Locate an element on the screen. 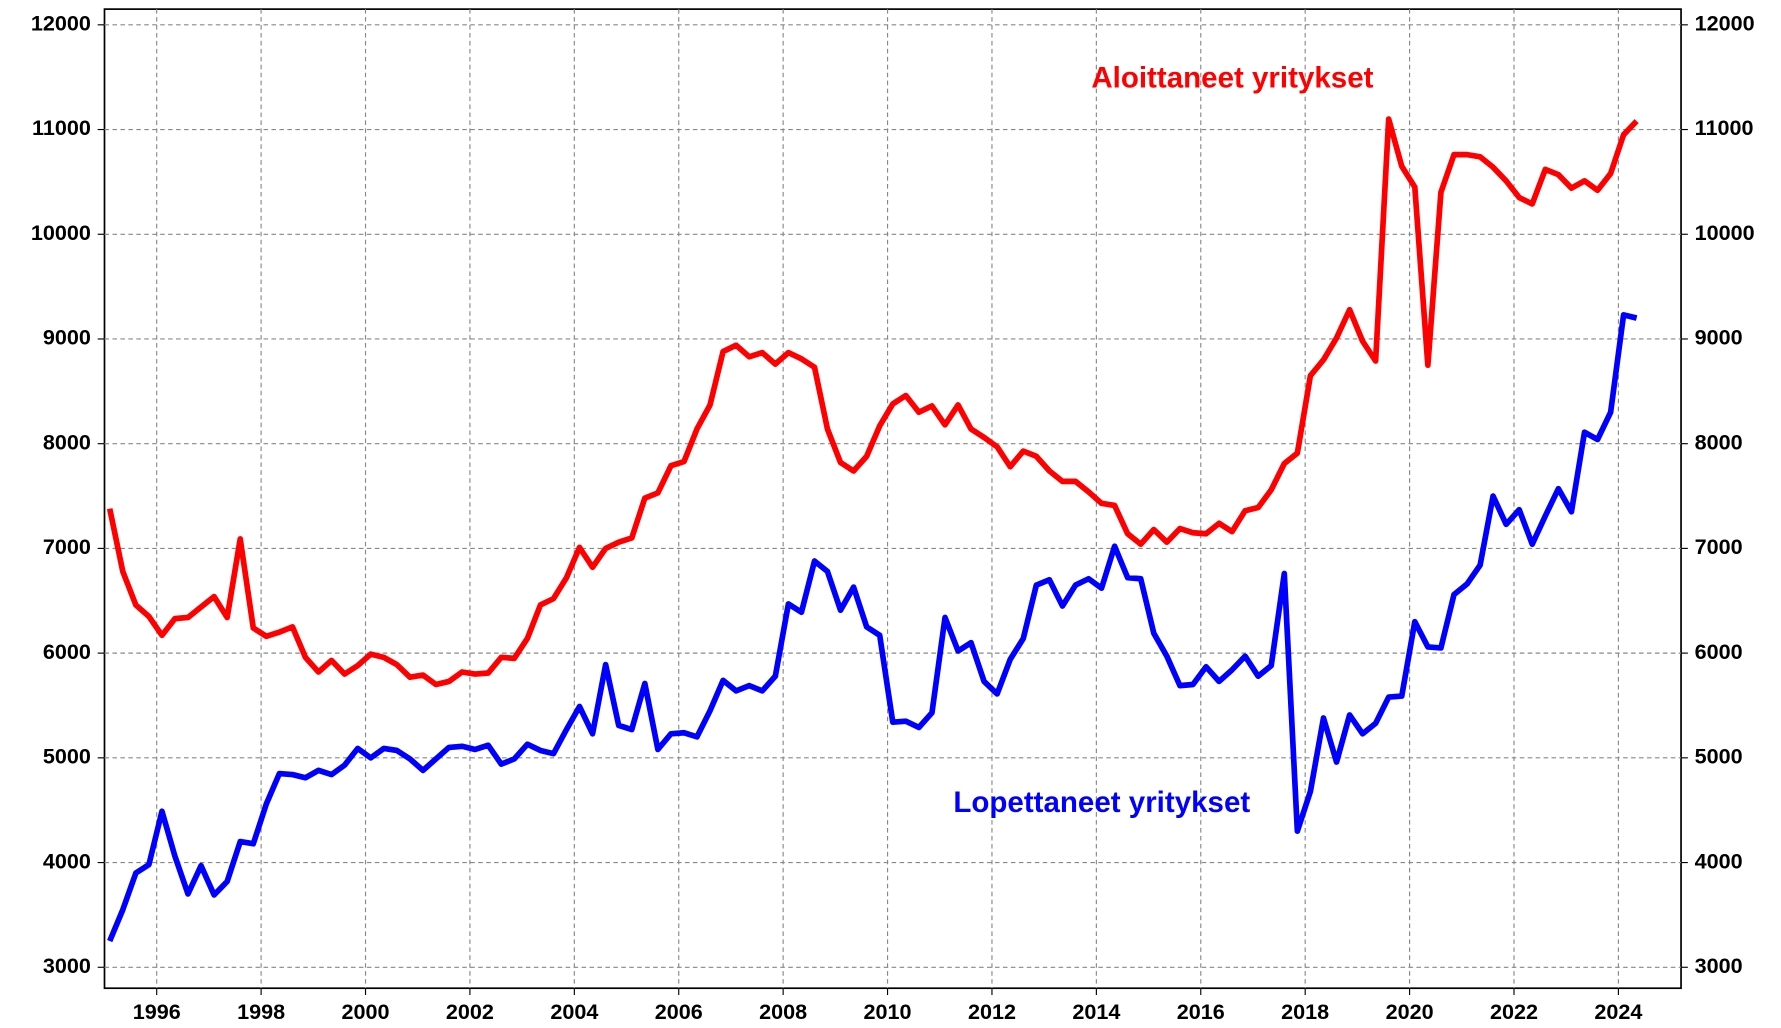 The height and width of the screenshot is (1028, 1781). x-tick-label: 2018 is located at coordinates (1305, 1011).